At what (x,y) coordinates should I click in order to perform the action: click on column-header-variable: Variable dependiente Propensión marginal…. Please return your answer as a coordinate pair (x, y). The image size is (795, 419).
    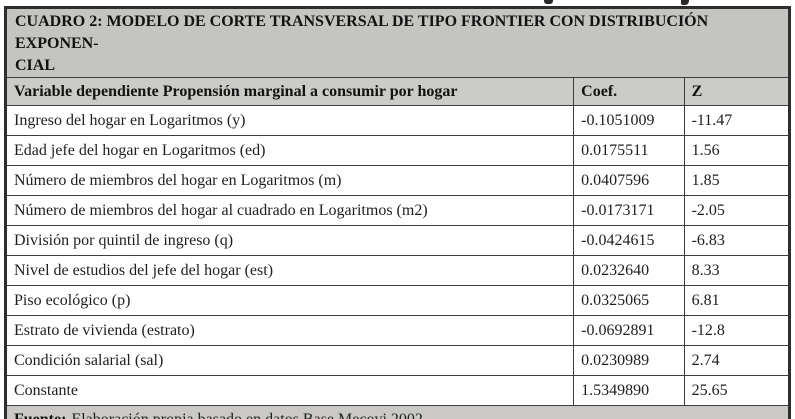
    Looking at the image, I should click on (289, 91).